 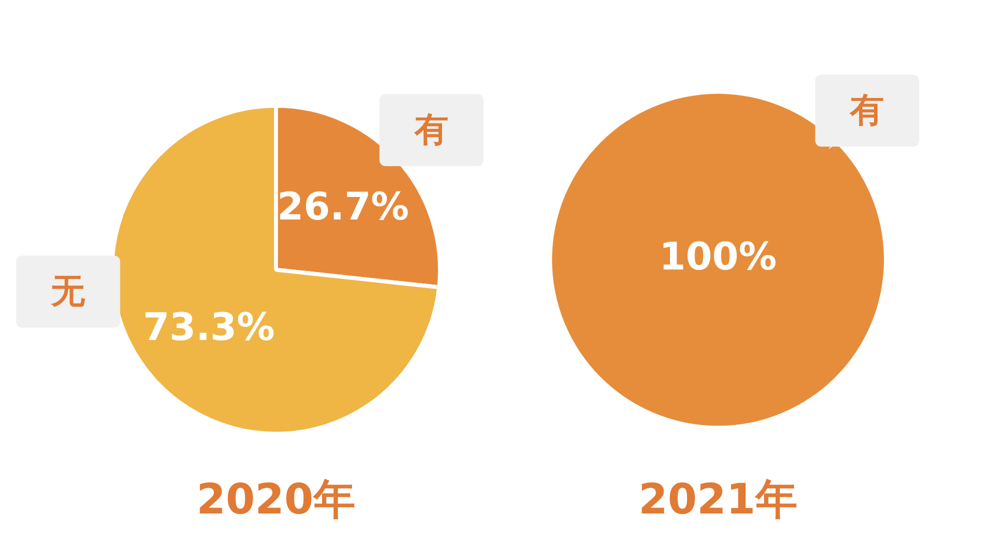 What do you see at coordinates (276, 499) in the screenshot?
I see `text: 2020年` at bounding box center [276, 499].